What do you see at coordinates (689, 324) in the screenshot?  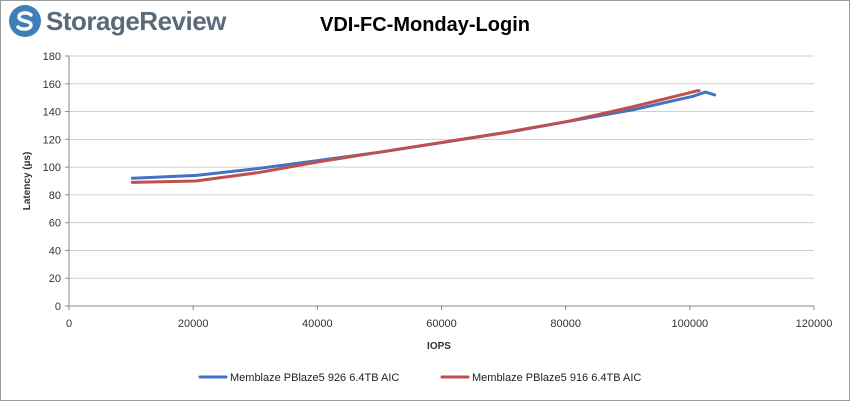 I see `x-tick-label: 100000` at bounding box center [689, 324].